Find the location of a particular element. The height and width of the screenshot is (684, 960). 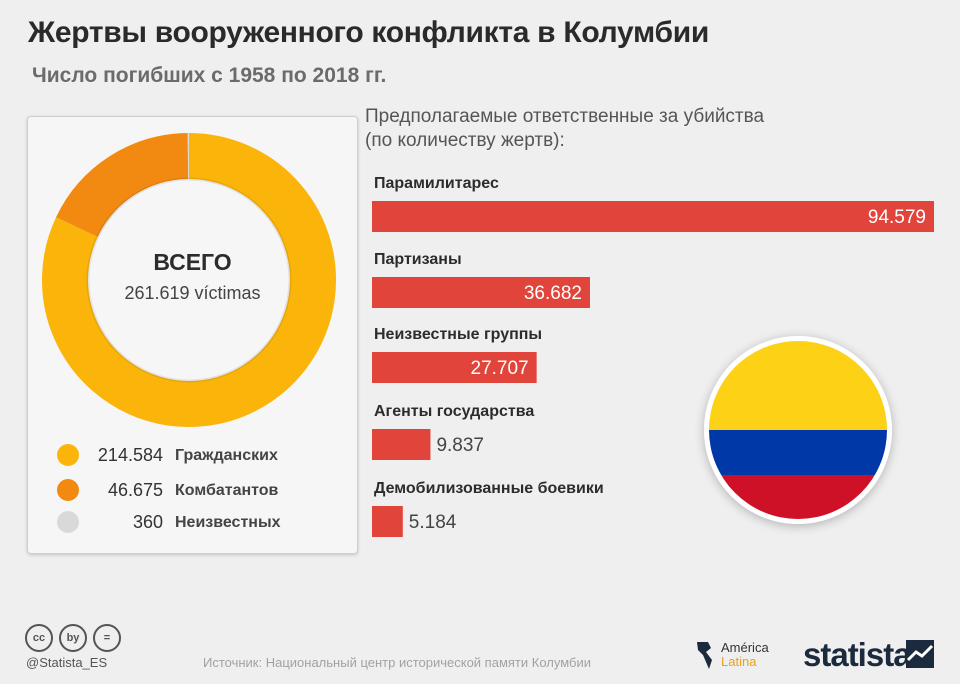

donut-inner-ring is located at coordinates (189, 280).